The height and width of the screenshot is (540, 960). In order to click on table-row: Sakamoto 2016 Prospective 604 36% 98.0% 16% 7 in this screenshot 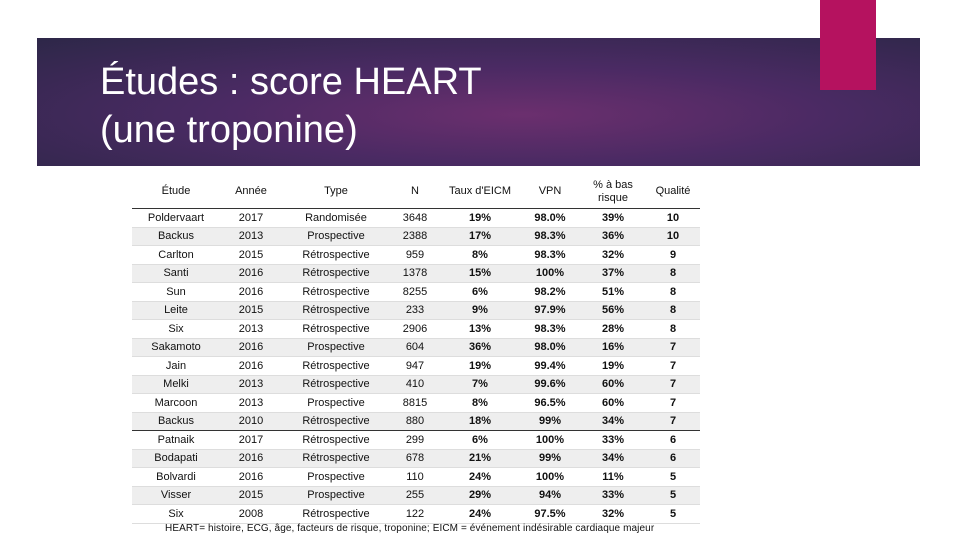, I will do `click(416, 347)`.